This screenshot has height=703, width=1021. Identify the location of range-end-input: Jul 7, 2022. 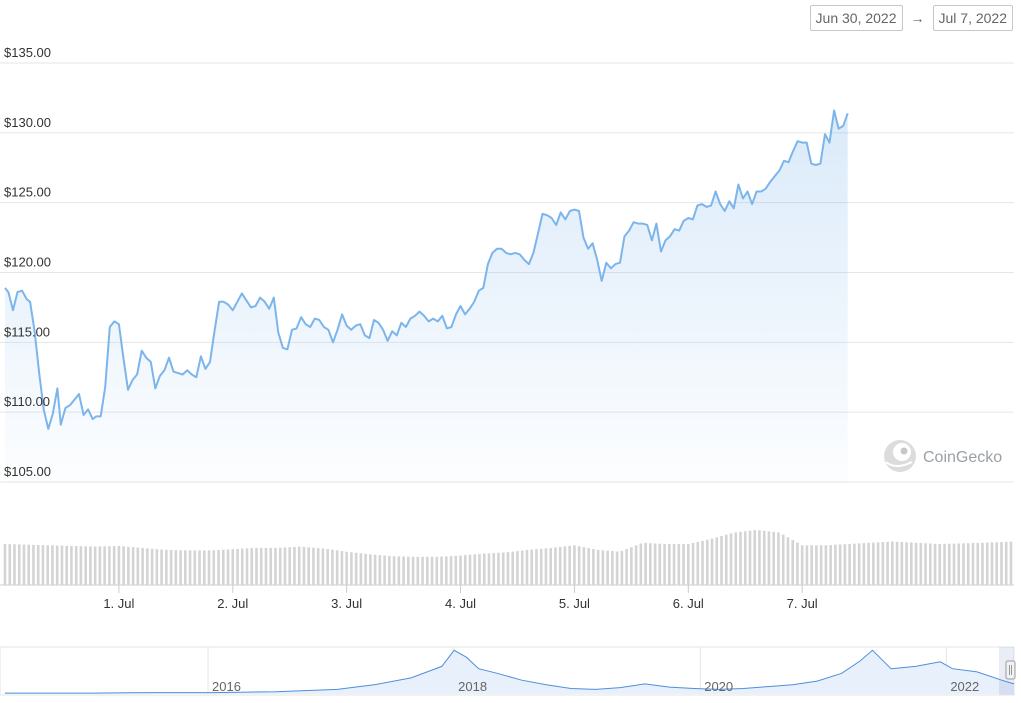
(972, 18).